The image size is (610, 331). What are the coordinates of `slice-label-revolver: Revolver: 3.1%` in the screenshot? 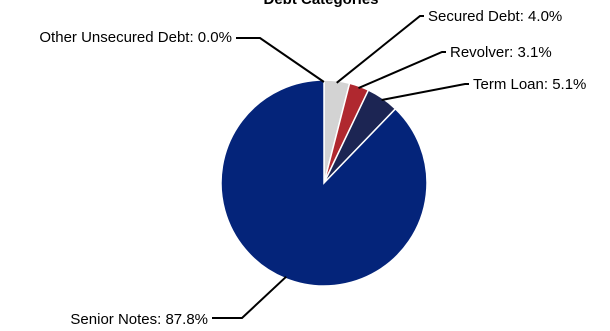 It's located at (501, 52).